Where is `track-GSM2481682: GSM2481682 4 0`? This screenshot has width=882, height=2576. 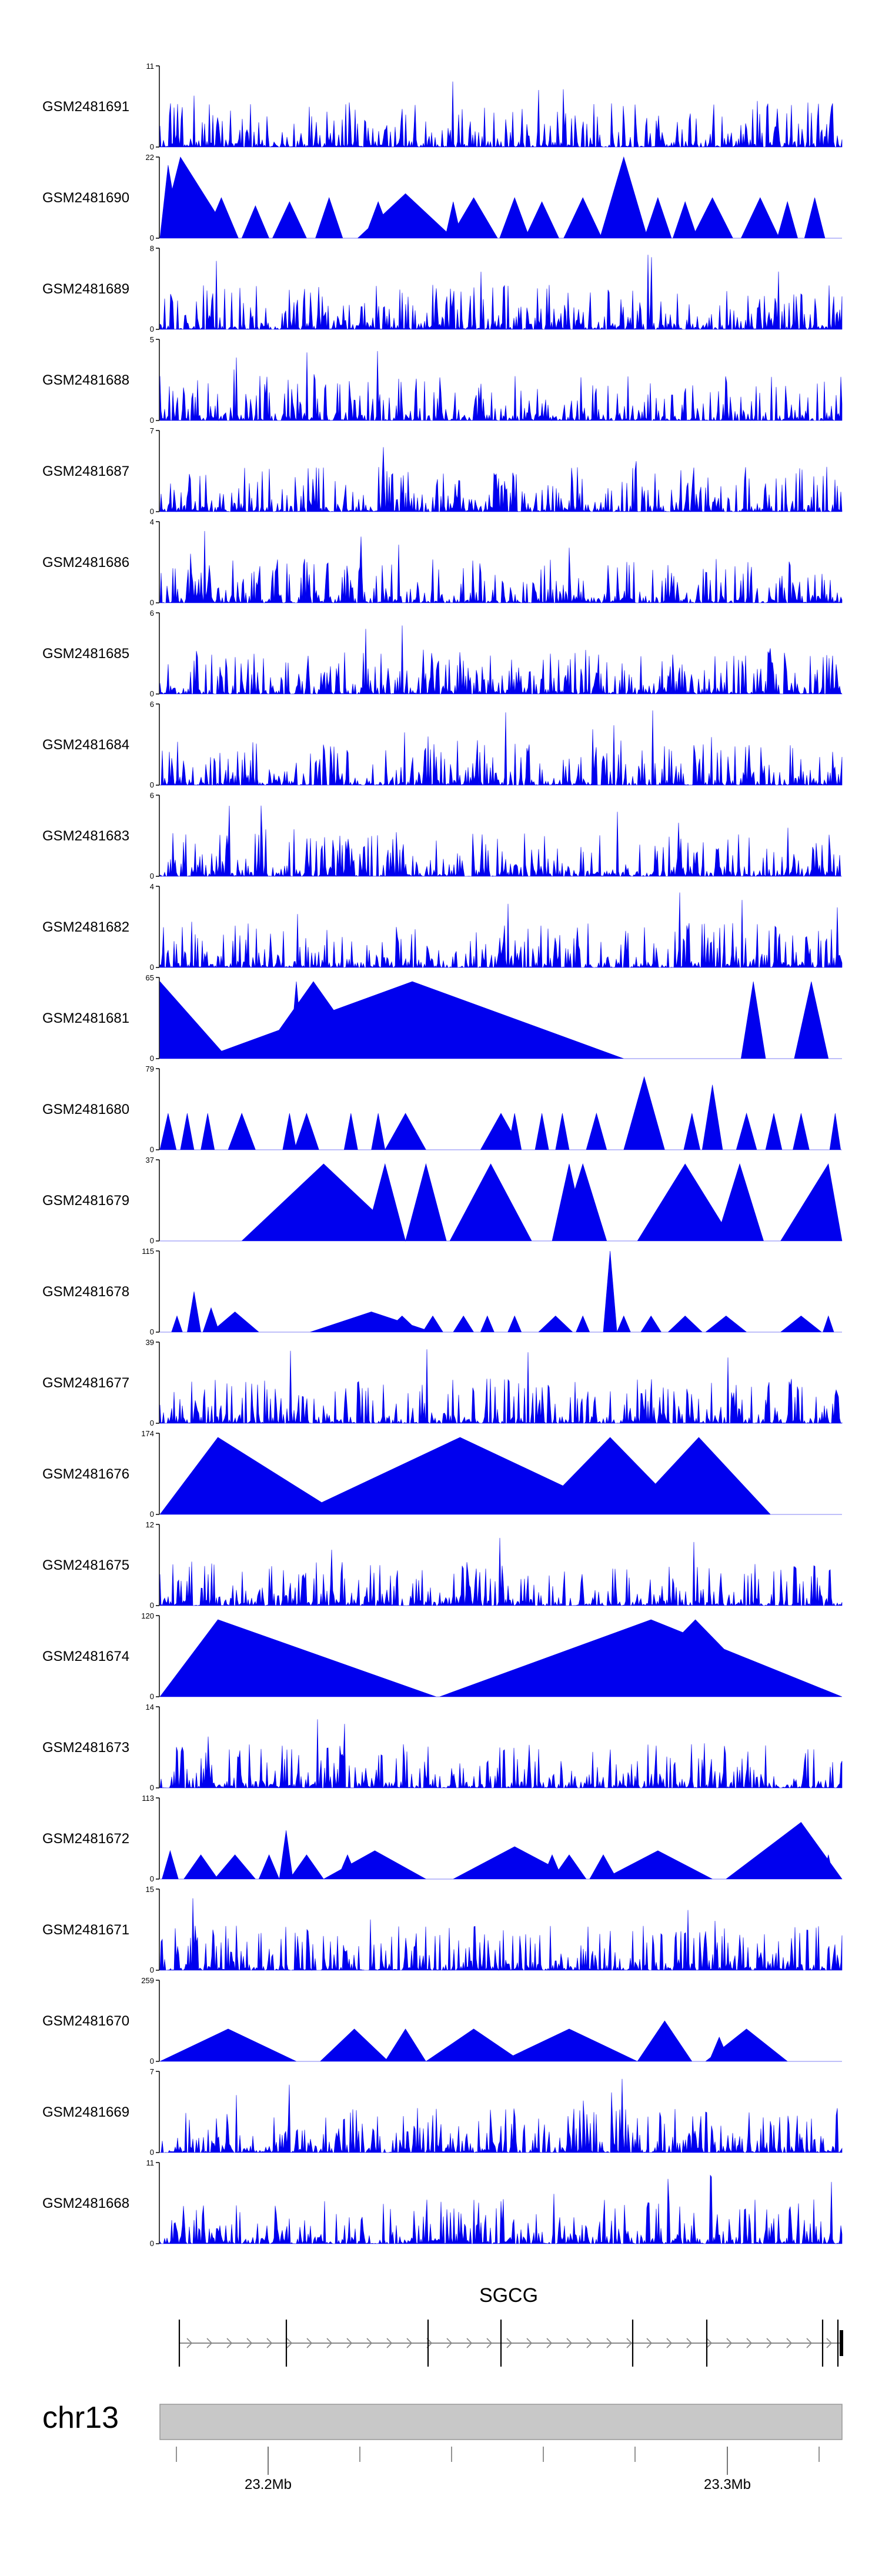
track-GSM2481682: GSM2481682 4 0 is located at coordinates (442, 927).